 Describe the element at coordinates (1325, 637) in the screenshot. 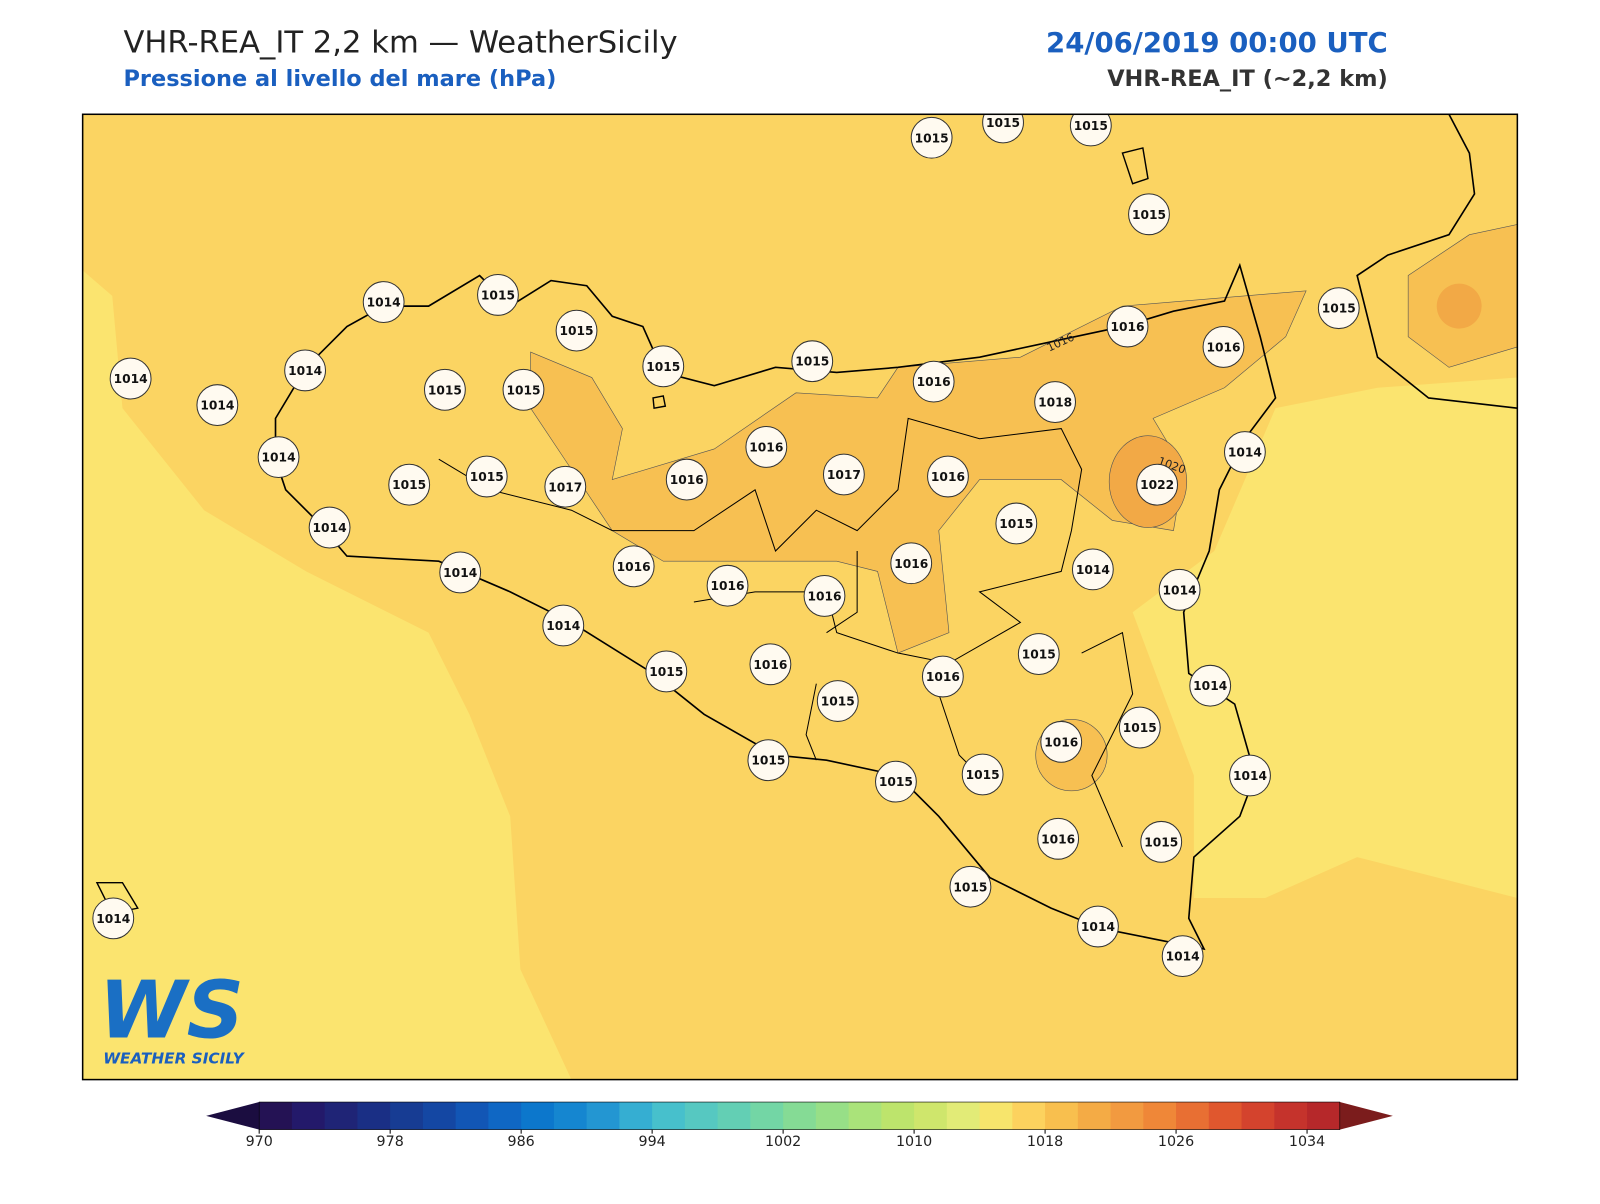

I see `sea-low` at that location.